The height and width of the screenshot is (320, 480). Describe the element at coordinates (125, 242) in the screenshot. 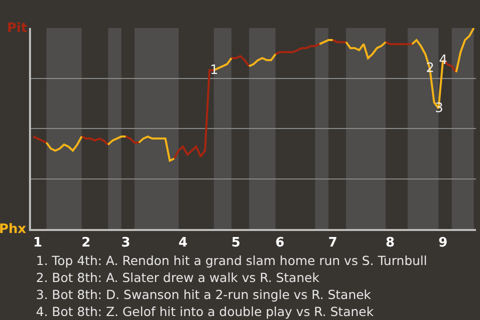

I see `x-tick-label: 3` at that location.